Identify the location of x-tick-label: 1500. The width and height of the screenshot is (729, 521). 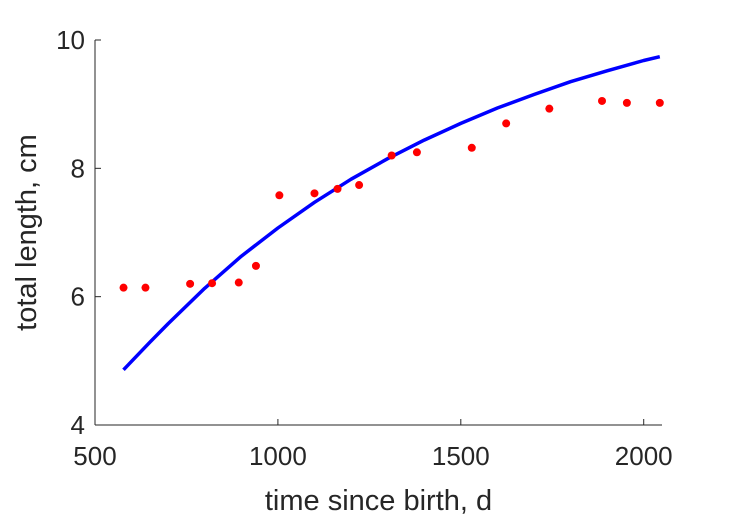
(461, 456).